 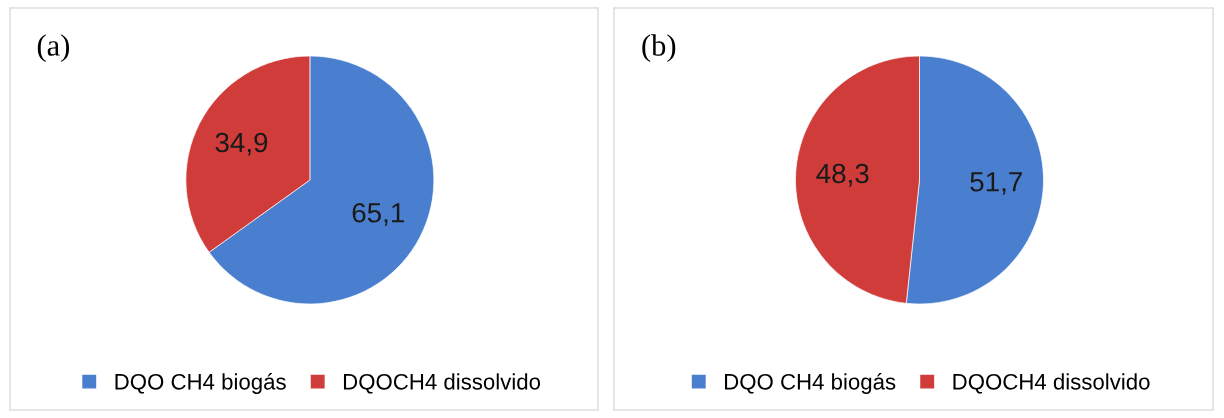 What do you see at coordinates (378, 214) in the screenshot?
I see `data-label: 65,1` at bounding box center [378, 214].